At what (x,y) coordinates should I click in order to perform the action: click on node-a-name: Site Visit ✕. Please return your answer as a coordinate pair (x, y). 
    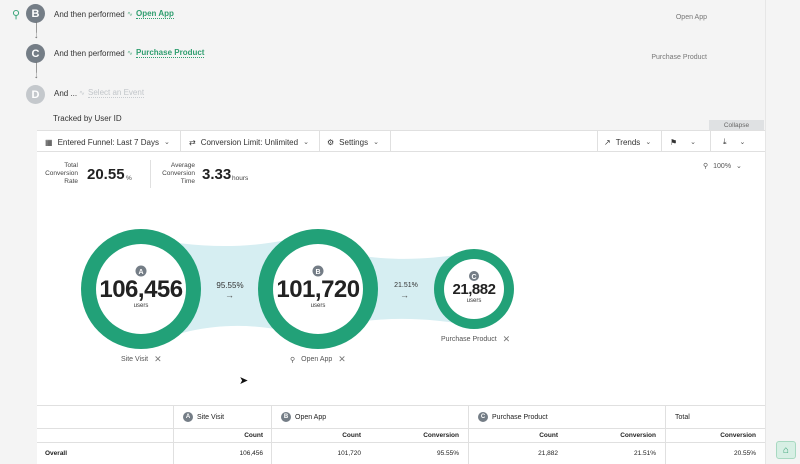
    Looking at the image, I should click on (141, 359).